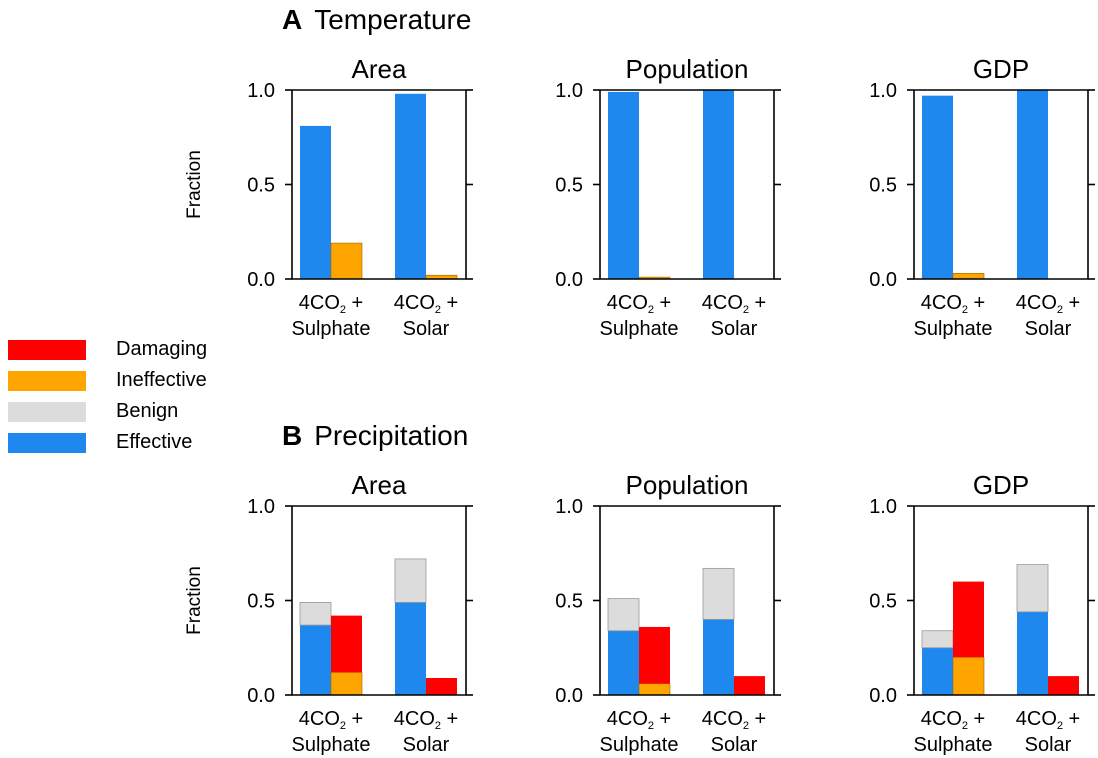 The image size is (1098, 758). I want to click on section-b-label: Precipitation, so click(391, 435).